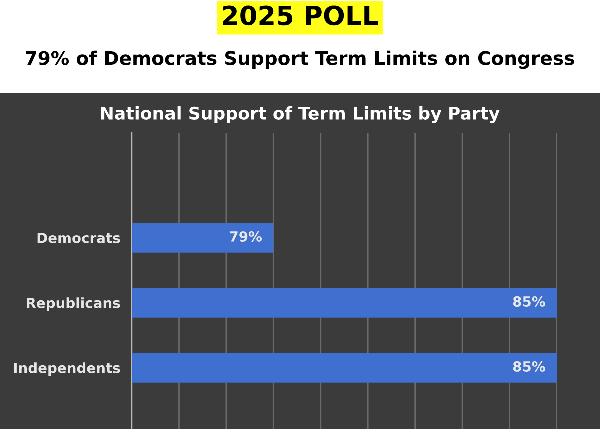 This screenshot has height=429, width=600. What do you see at coordinates (300, 60) in the screenshot?
I see `chart-subtitle: 79% of Democrats Support Term Limits on Congress` at bounding box center [300, 60].